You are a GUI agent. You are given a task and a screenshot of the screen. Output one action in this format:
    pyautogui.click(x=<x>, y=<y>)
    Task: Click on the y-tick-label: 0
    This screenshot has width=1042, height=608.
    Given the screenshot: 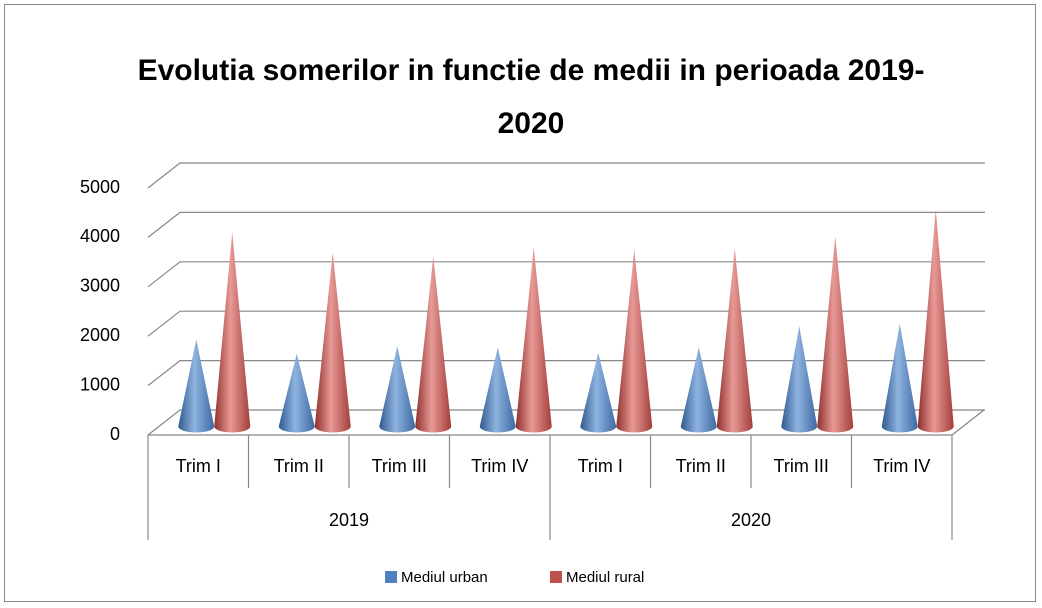 What is the action you would take?
    pyautogui.click(x=115, y=434)
    